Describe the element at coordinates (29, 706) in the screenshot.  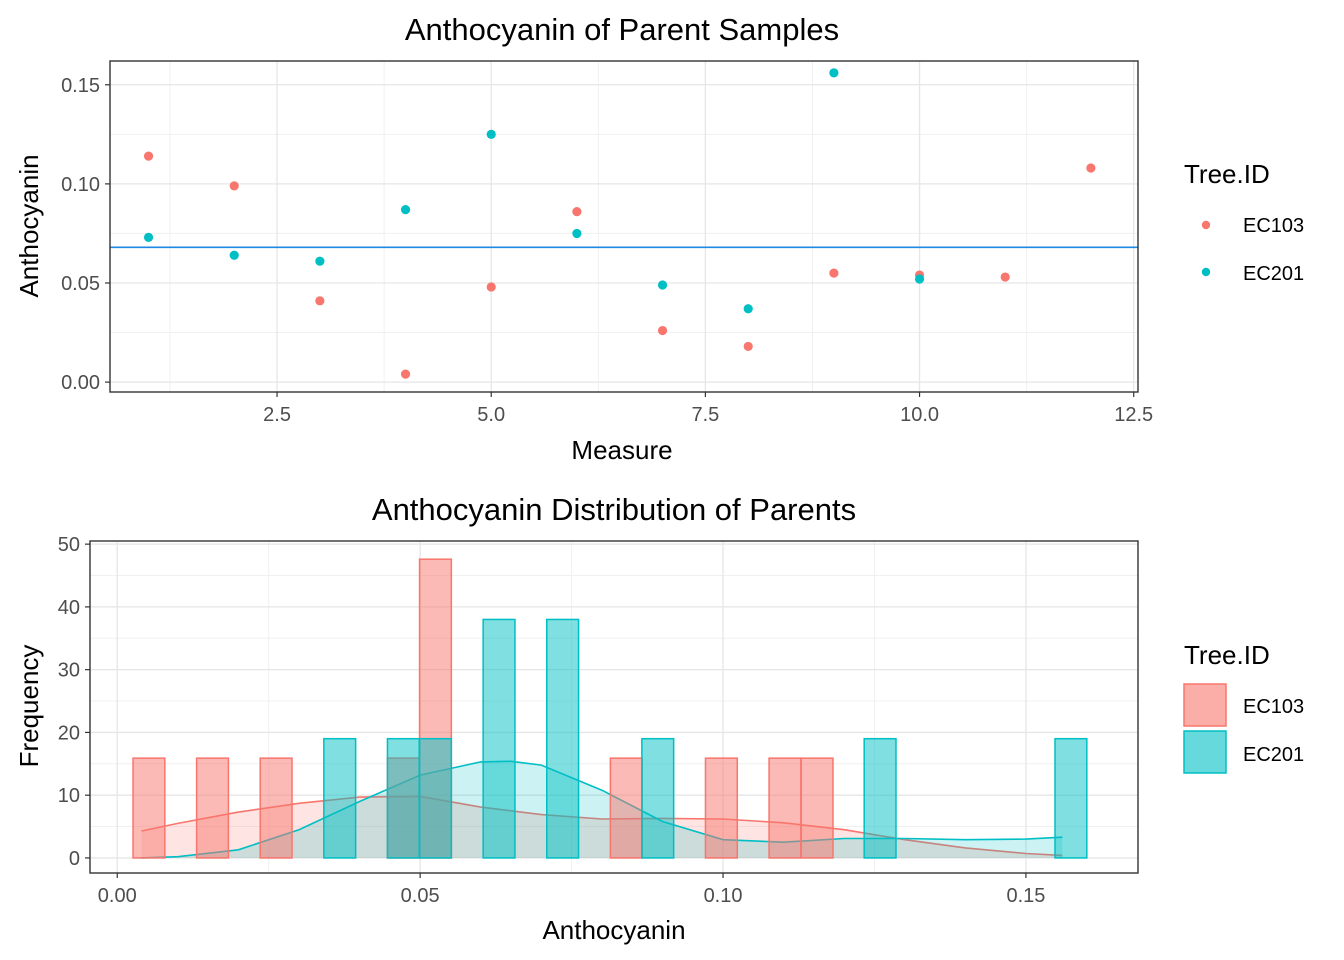
I see `histogram-y-axis-title: Frequency` at that location.